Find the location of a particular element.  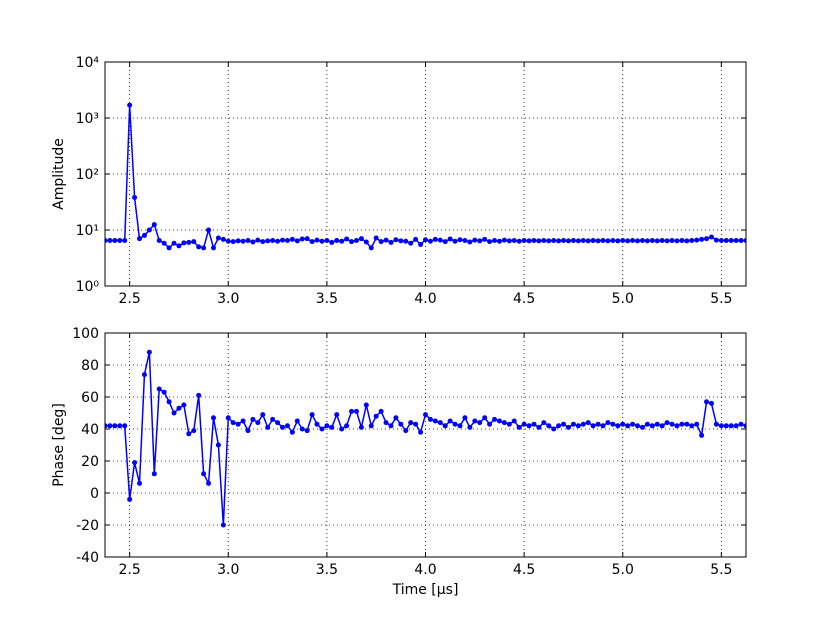

y-tick-label: 20 is located at coordinates (90, 462).